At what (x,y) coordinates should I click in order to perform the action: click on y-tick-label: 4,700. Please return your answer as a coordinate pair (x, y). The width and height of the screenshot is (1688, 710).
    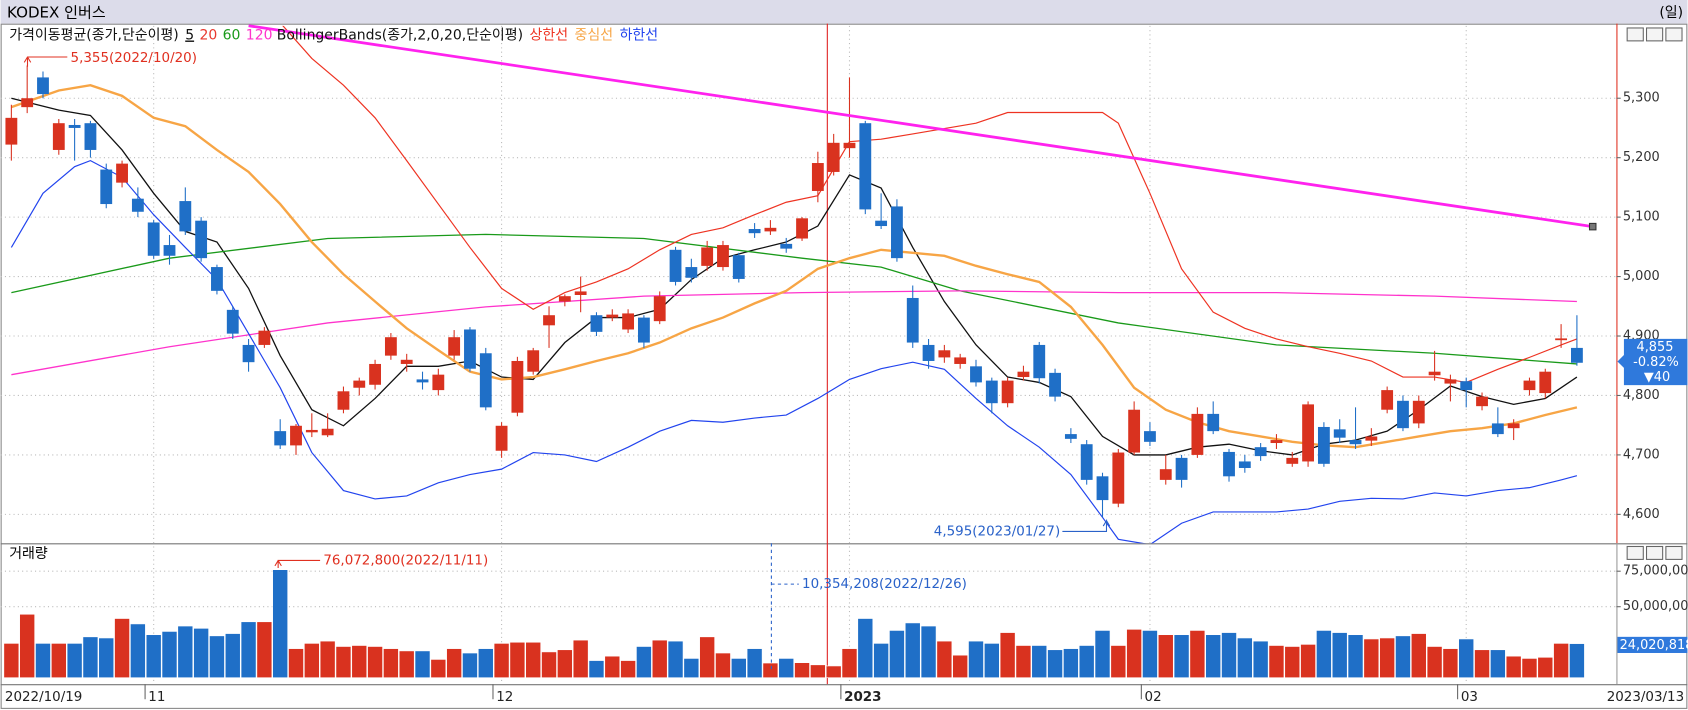
    Looking at the image, I should click on (1641, 454).